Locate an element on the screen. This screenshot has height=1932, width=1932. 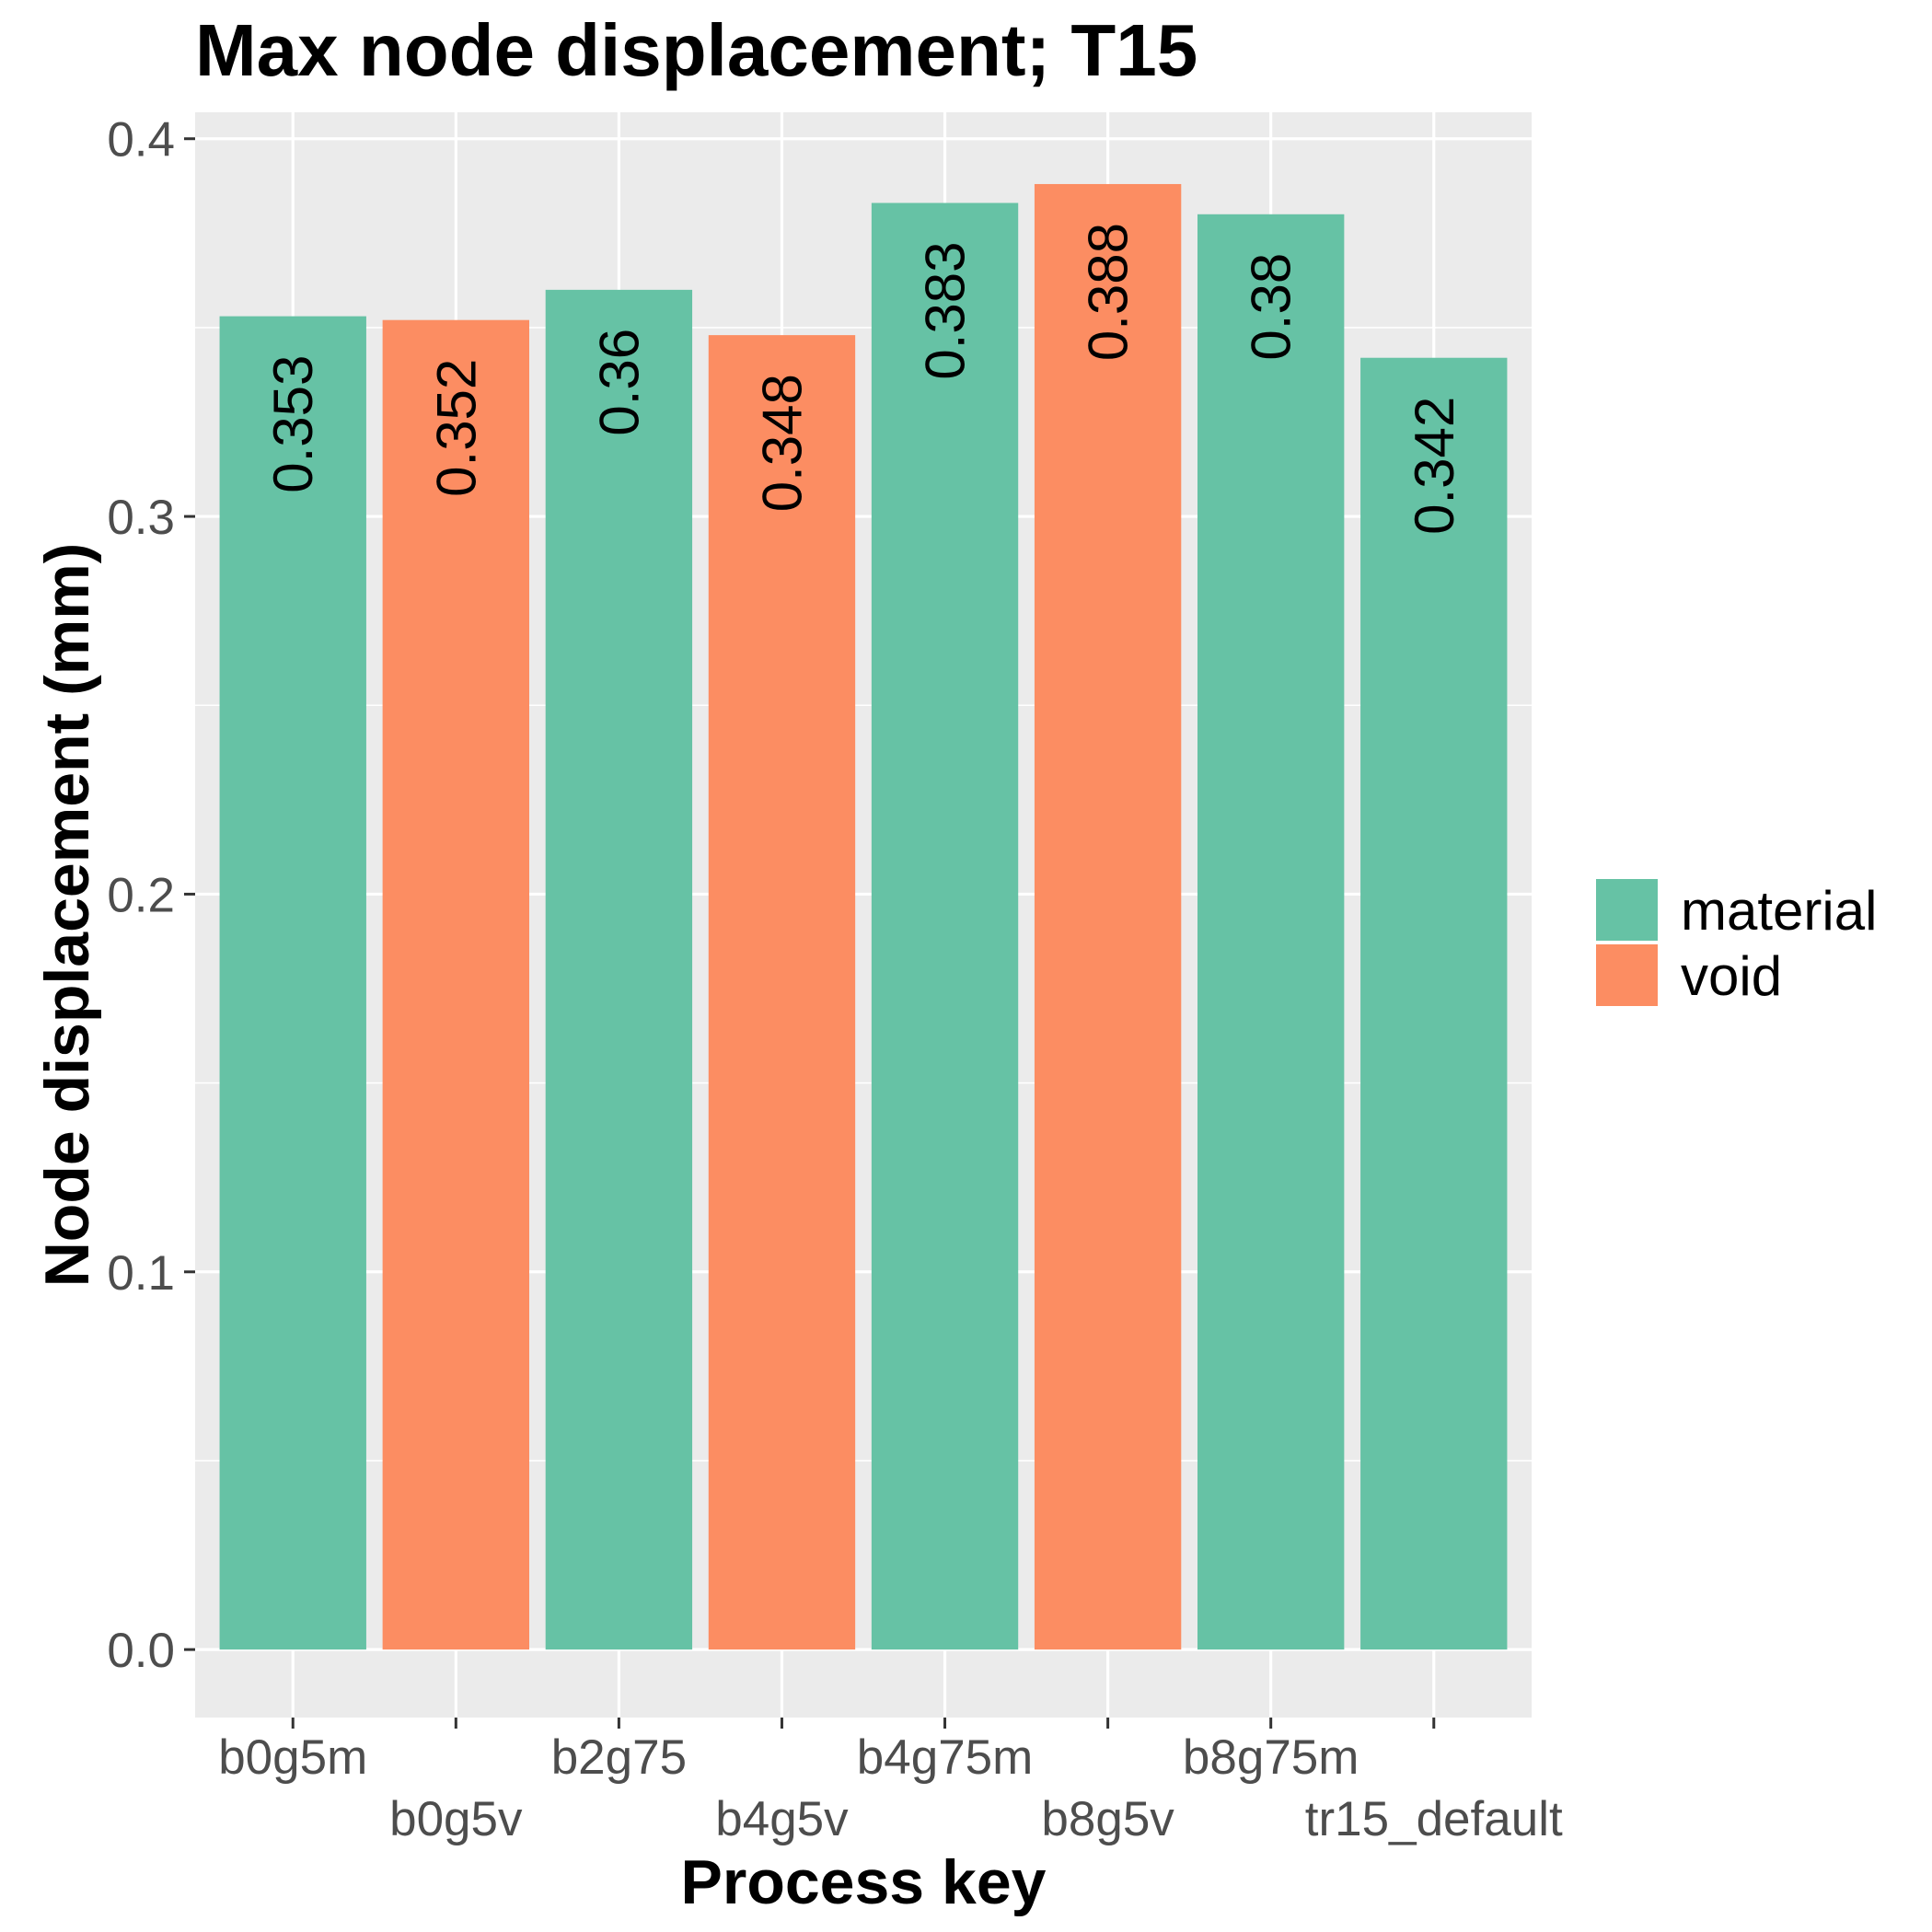
x-tick-label: b4g5v is located at coordinates (782, 1819).